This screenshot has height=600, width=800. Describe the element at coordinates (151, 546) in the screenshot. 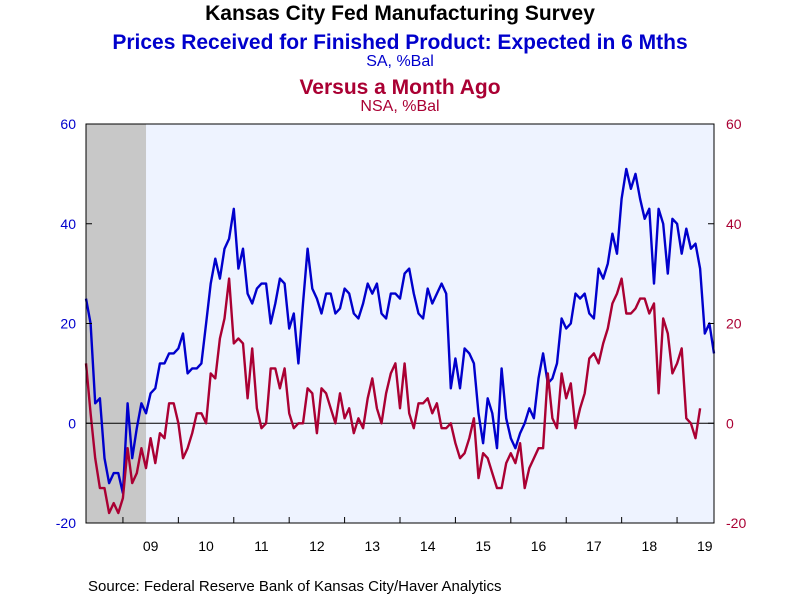

I see `x-tick-label: 09` at that location.